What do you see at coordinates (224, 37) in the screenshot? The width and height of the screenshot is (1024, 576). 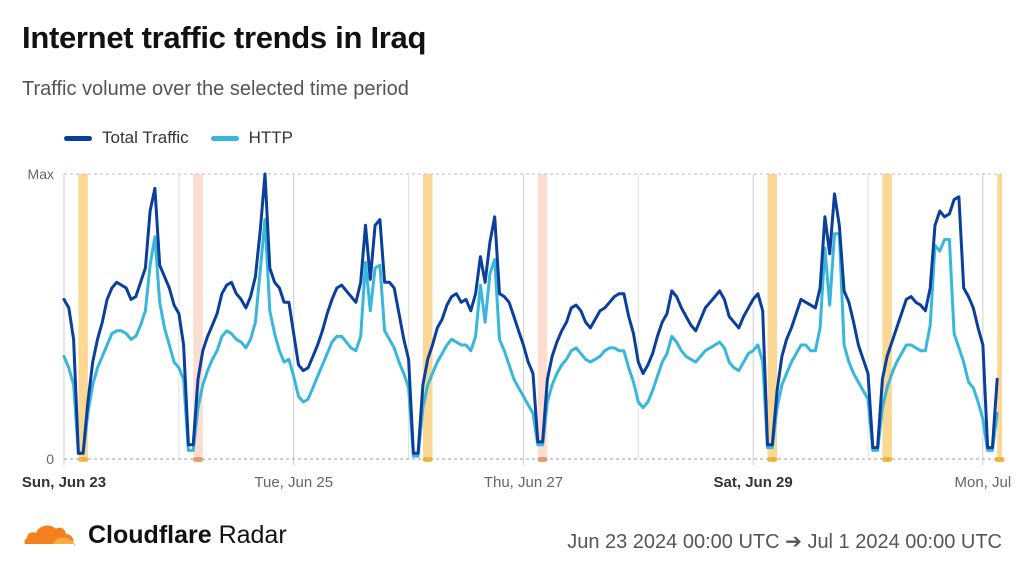 I see `page-title: Internet traffic trends in Iraq` at bounding box center [224, 37].